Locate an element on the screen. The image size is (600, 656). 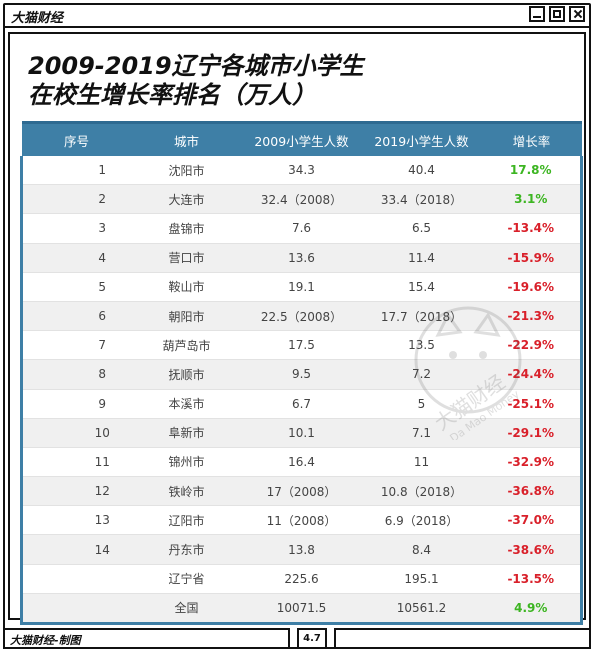
value-2009-cell: 19.1 is located at coordinates (301, 287).